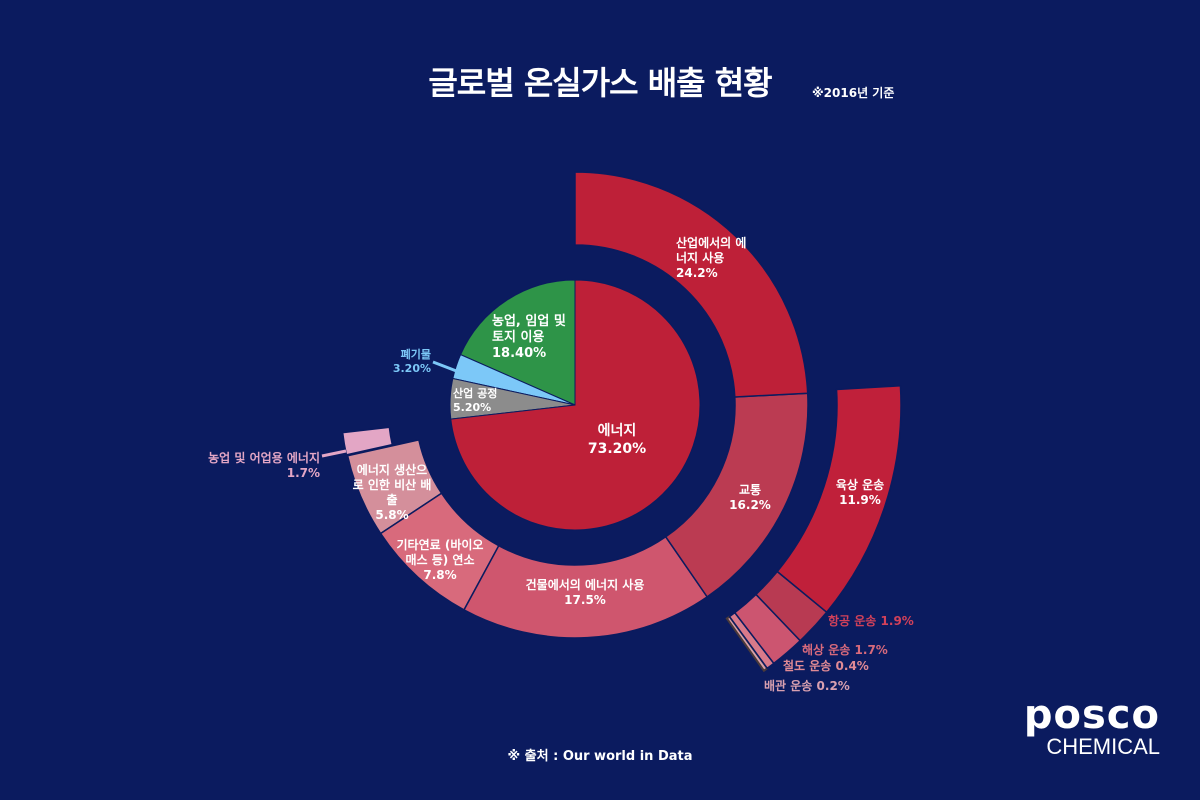 This screenshot has width=1200, height=800. Describe the element at coordinates (529, 337) in the screenshot. I see `label-agriculture-land: 농업, 임업 및 토지 이용 18.40%` at that location.